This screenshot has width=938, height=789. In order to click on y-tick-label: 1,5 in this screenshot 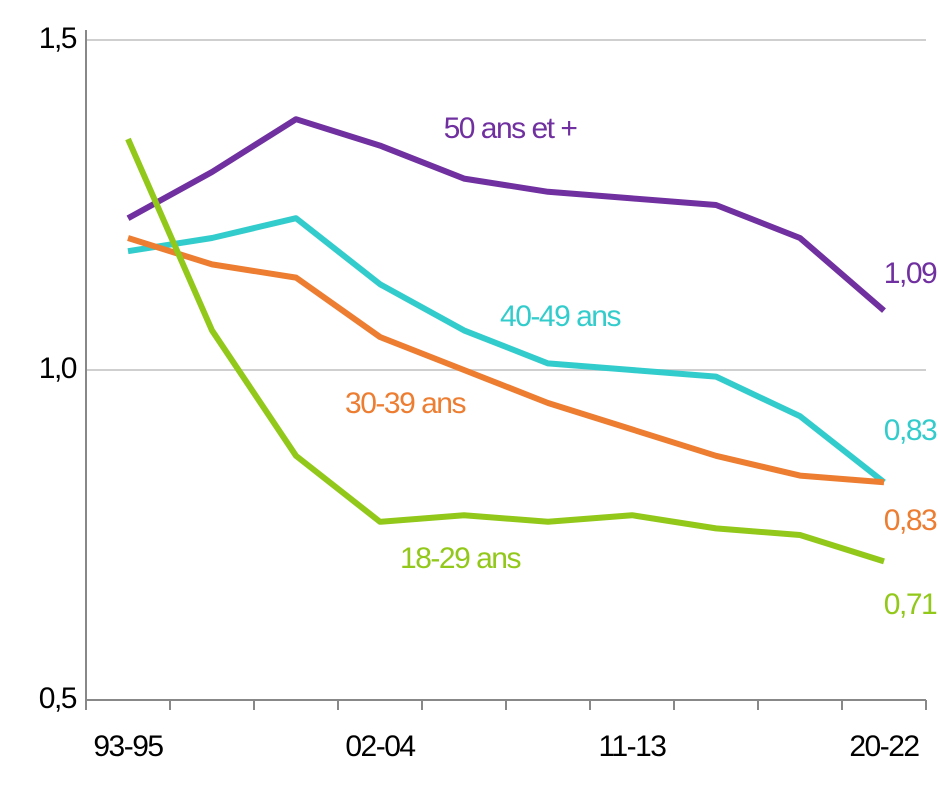, I will do `click(58, 38)`.